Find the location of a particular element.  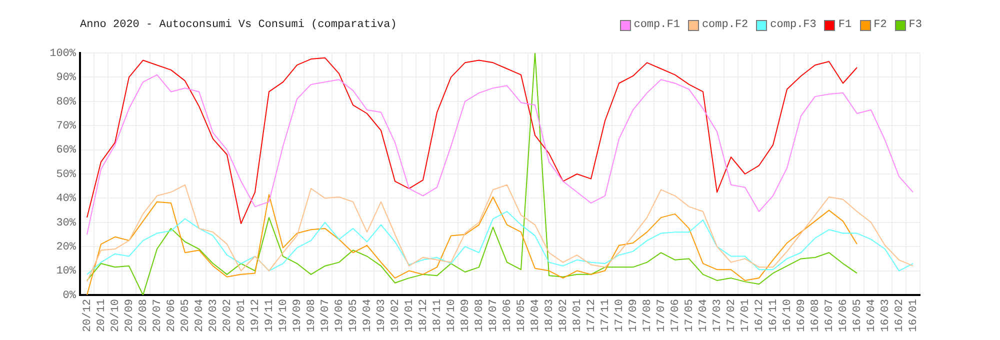

y-tick-label: 10% is located at coordinates (66, 272).